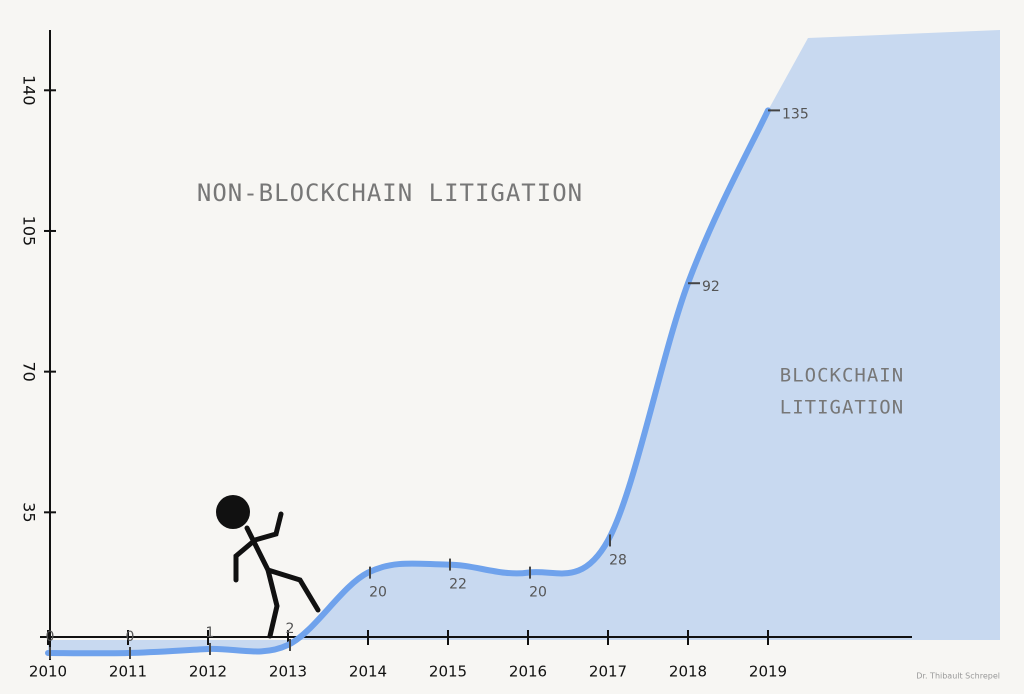 This screenshot has height=694, width=1024. I want to click on x-tick-label: 2010, so click(48, 672).